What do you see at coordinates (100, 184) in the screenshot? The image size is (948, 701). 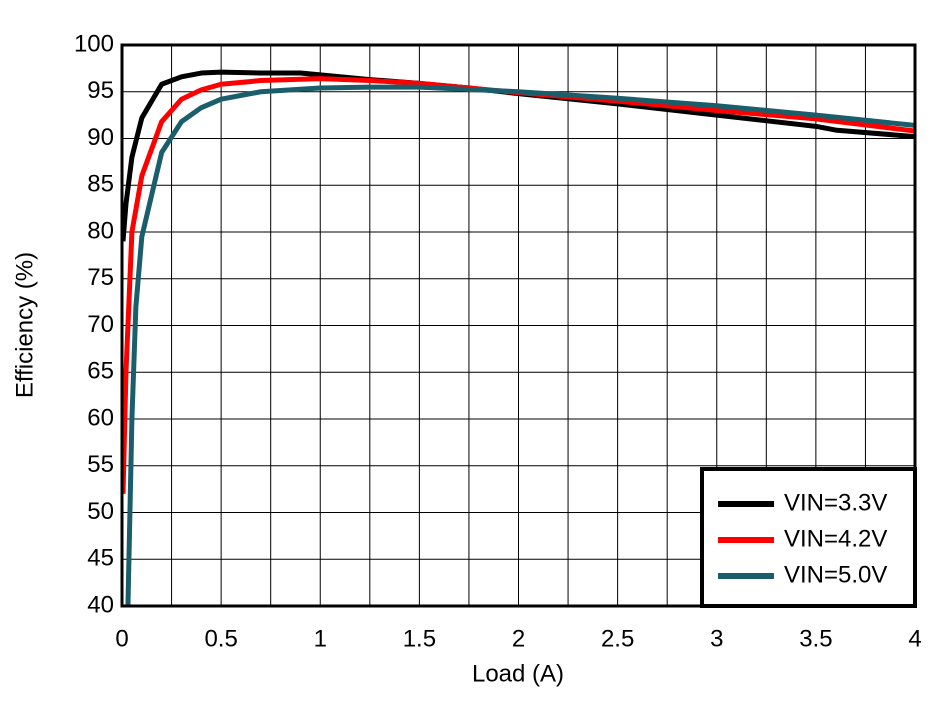 I see `y-tick-label: 85` at bounding box center [100, 184].